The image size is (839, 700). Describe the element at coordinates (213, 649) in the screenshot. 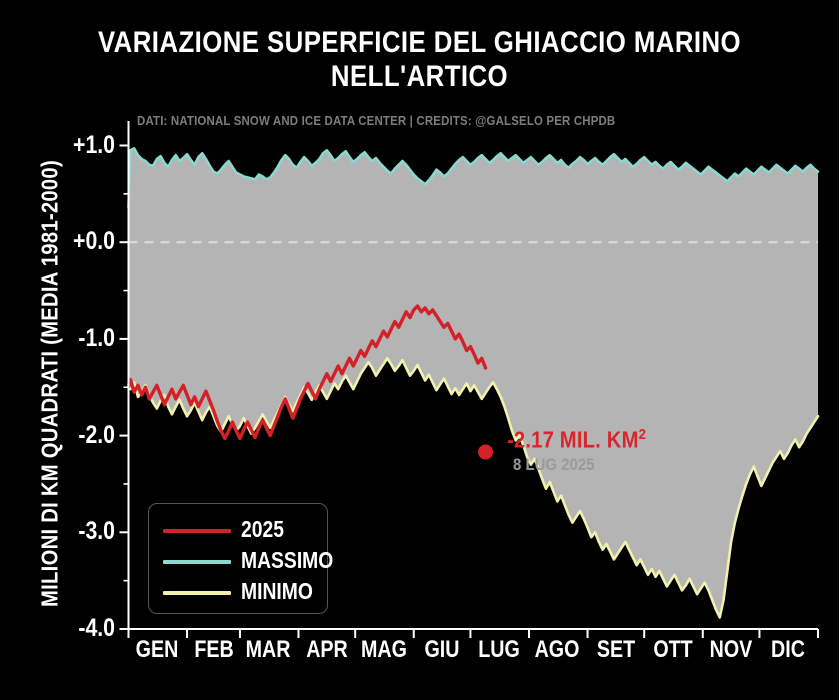

I see `x-tick-label: FEB` at that location.